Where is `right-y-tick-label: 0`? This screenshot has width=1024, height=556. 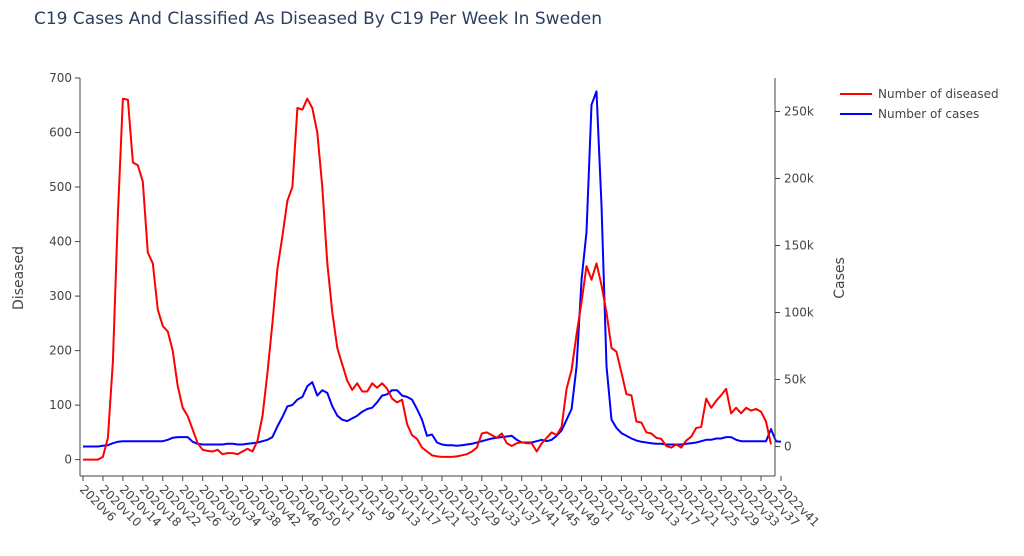
right-y-tick-label: 0 is located at coordinates (788, 447).